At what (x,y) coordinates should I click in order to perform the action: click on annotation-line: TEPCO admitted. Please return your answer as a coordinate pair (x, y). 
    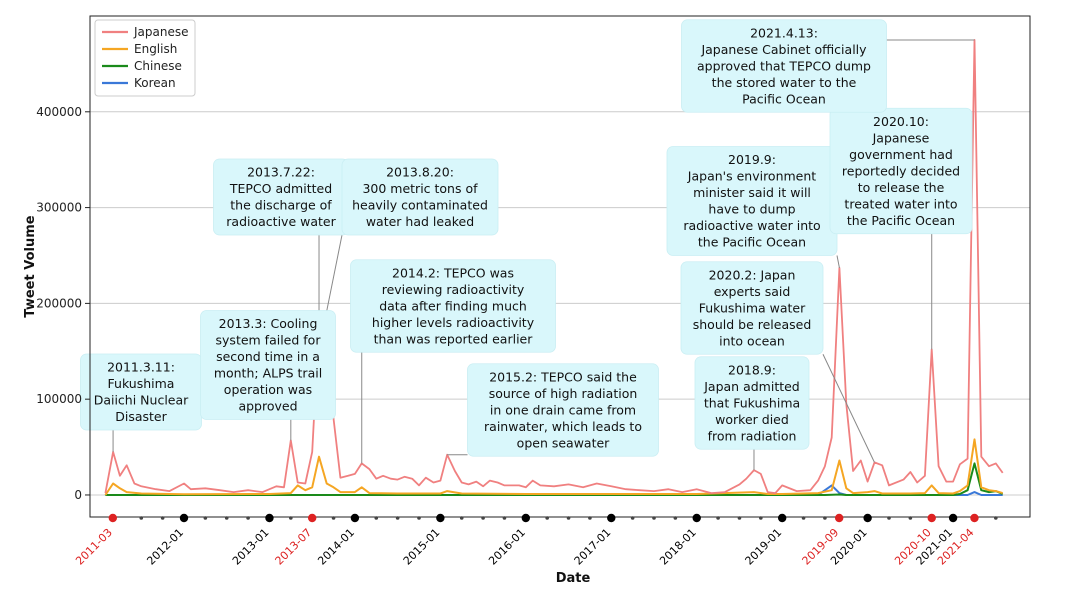
    Looking at the image, I should click on (280, 188).